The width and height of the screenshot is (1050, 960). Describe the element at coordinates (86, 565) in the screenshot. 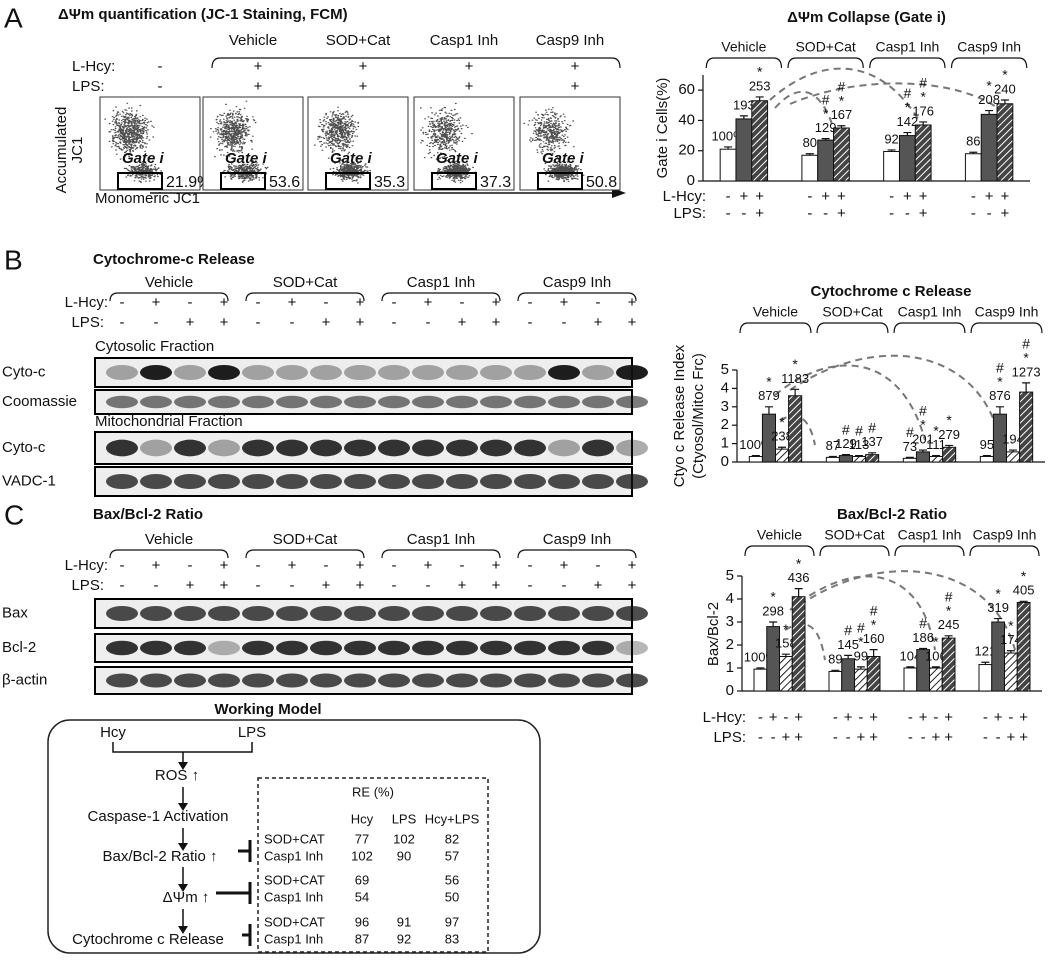

I see `row-label: L-Hcy:` at that location.